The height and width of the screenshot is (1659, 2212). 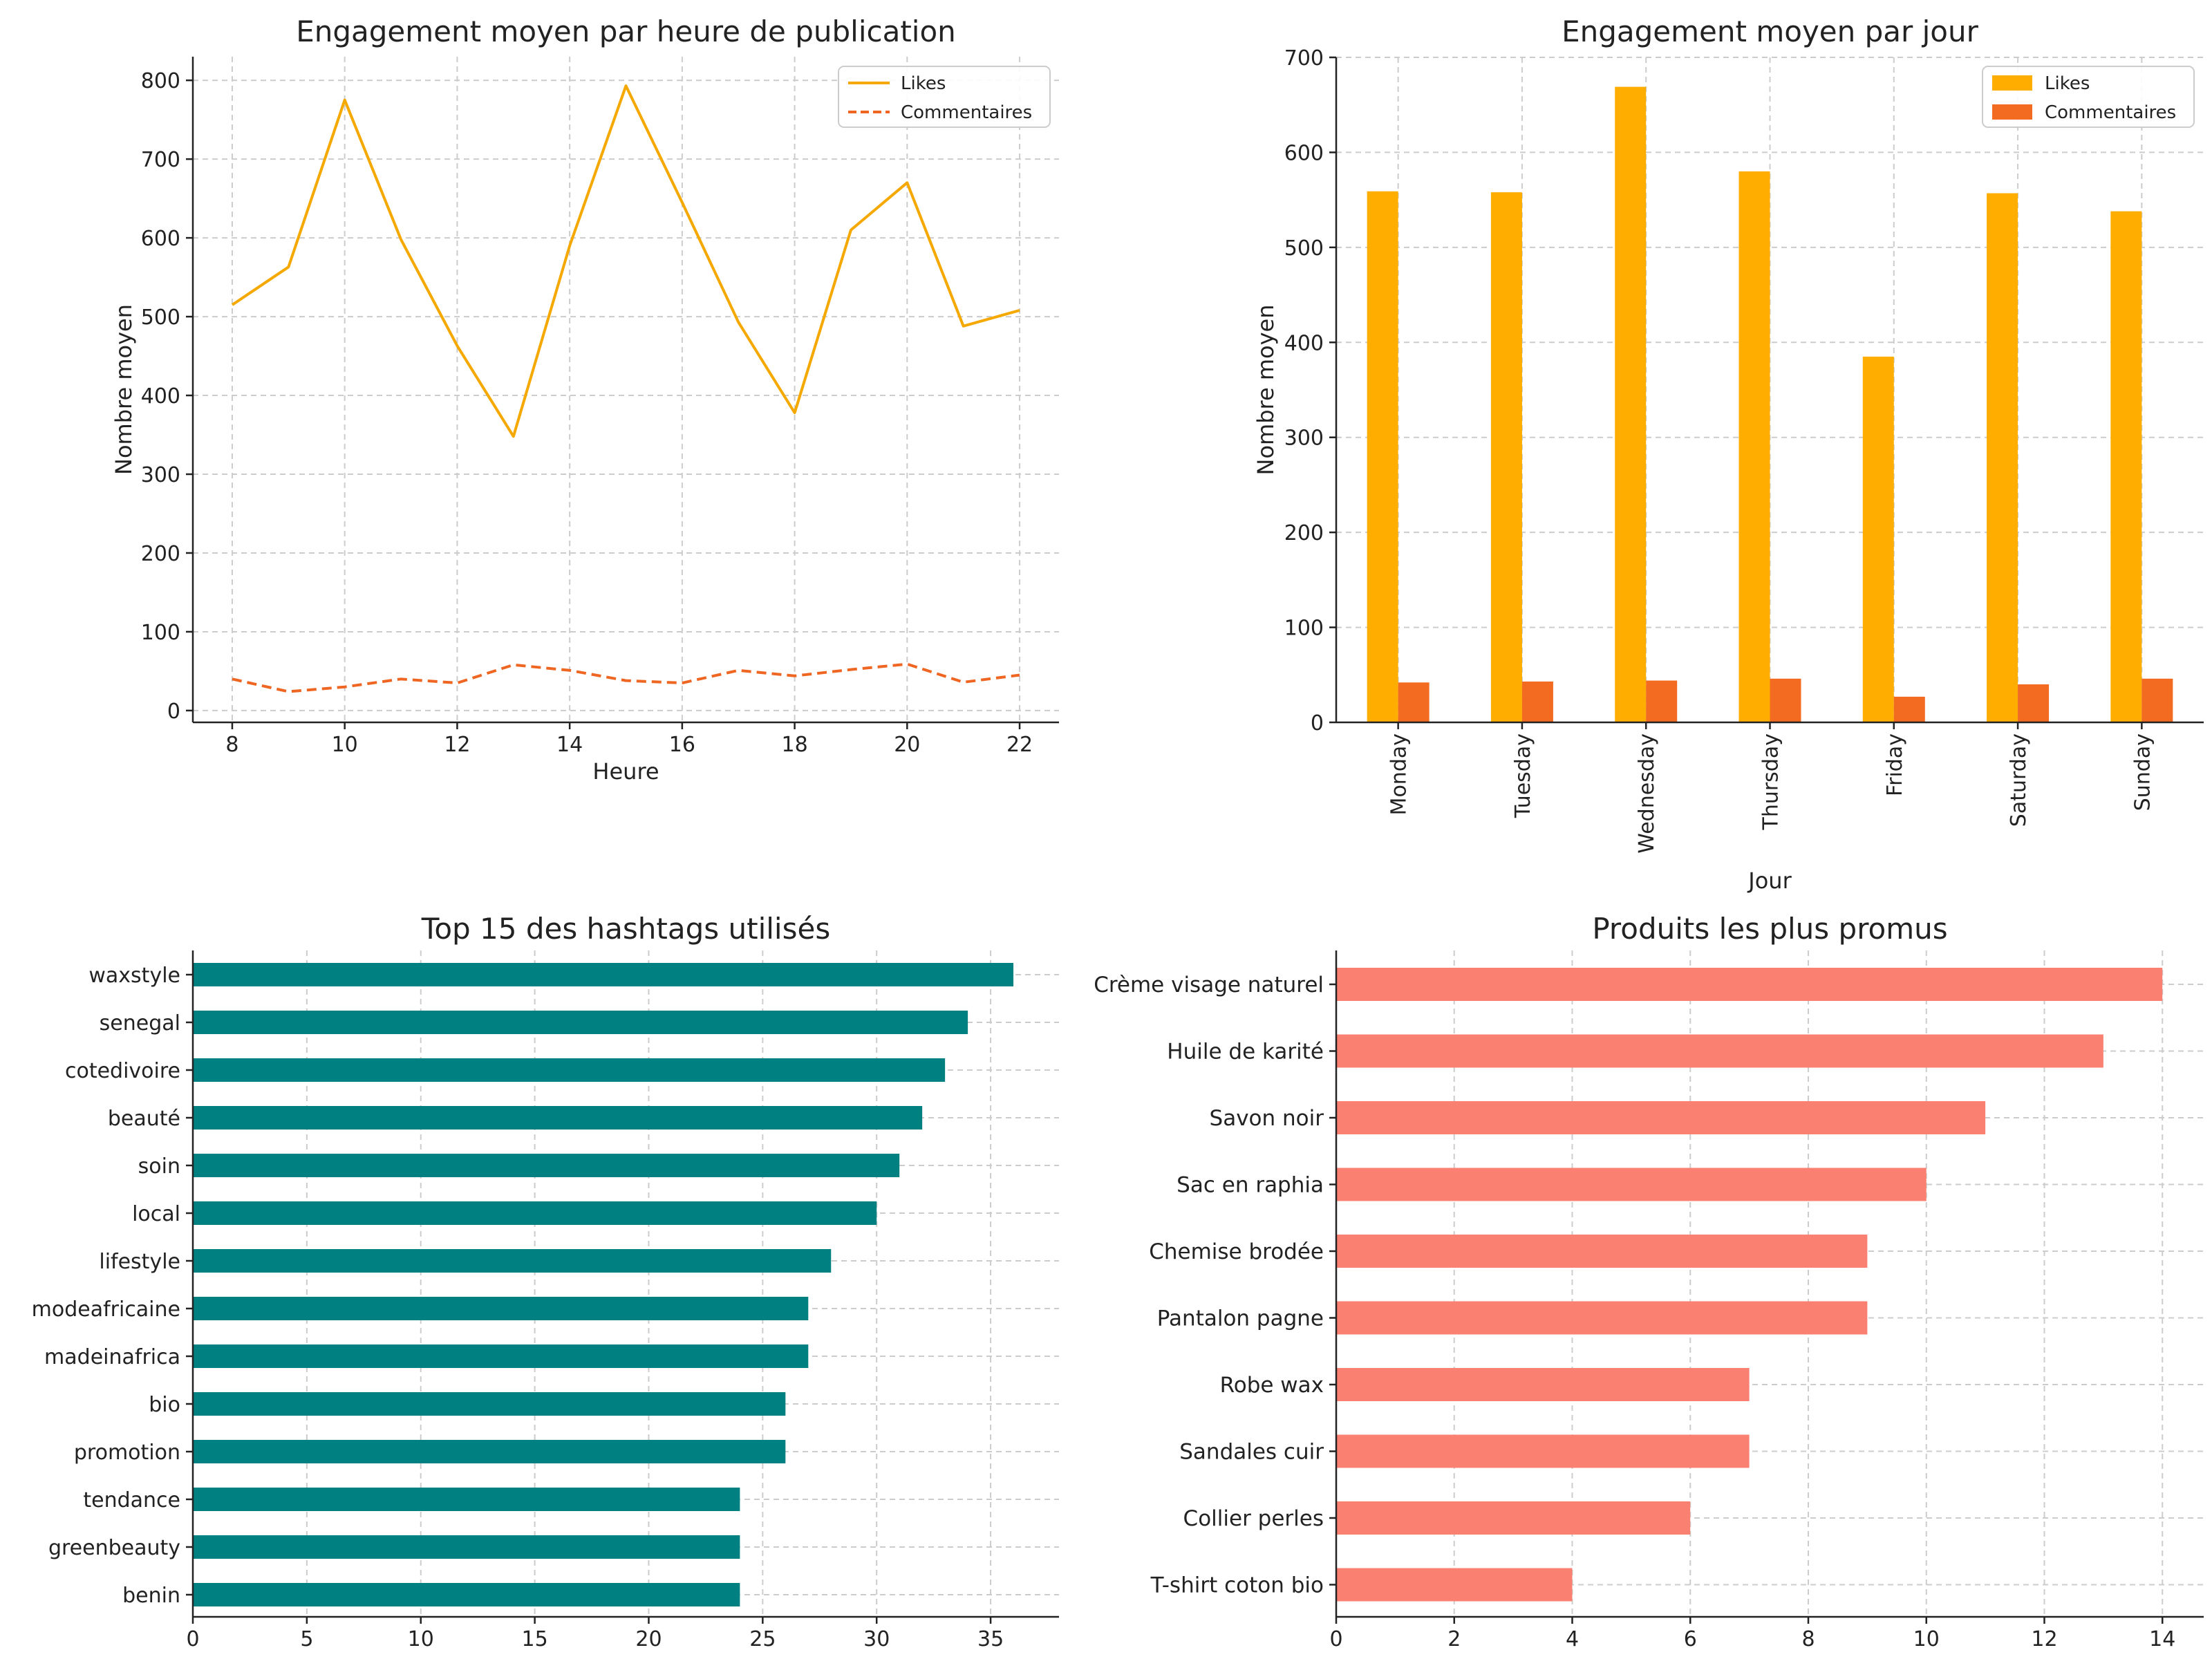 I want to click on bar-likes-friday, so click(x=1878, y=539).